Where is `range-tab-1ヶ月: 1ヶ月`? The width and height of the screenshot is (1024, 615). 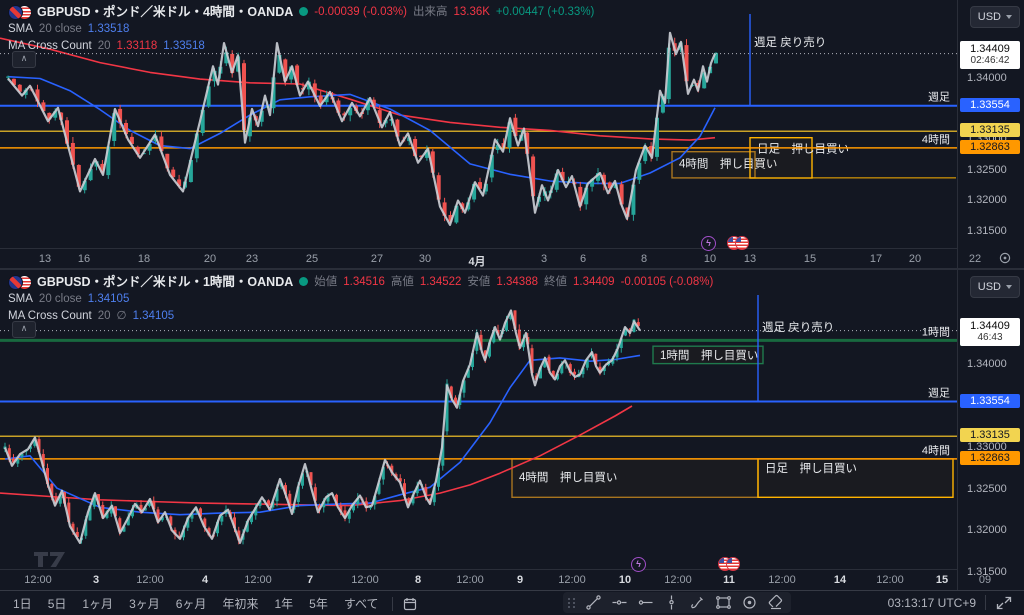 range-tab-1ヶ月: 1ヶ月 is located at coordinates (98, 604).